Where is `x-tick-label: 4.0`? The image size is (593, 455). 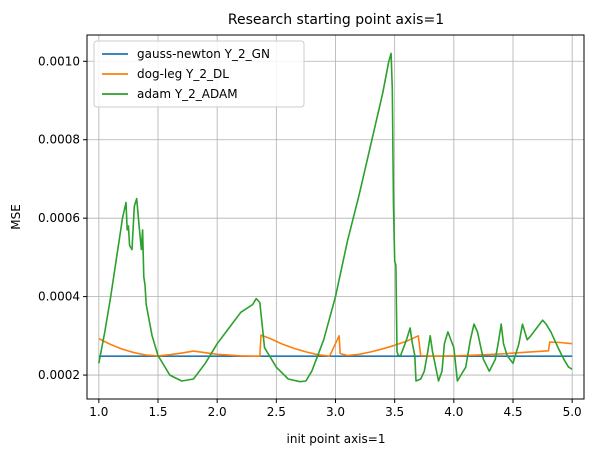 x-tick-label: 4.0 is located at coordinates (453, 412).